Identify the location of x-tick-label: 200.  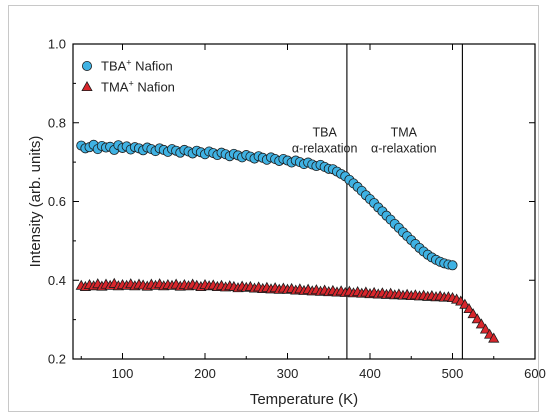
(205, 373).